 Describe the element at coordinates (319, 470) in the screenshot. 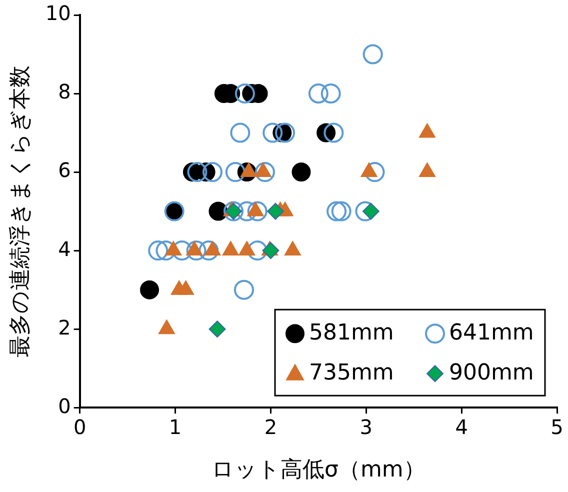

I see `x-axis-title: ロット高低σ（mm）` at that location.